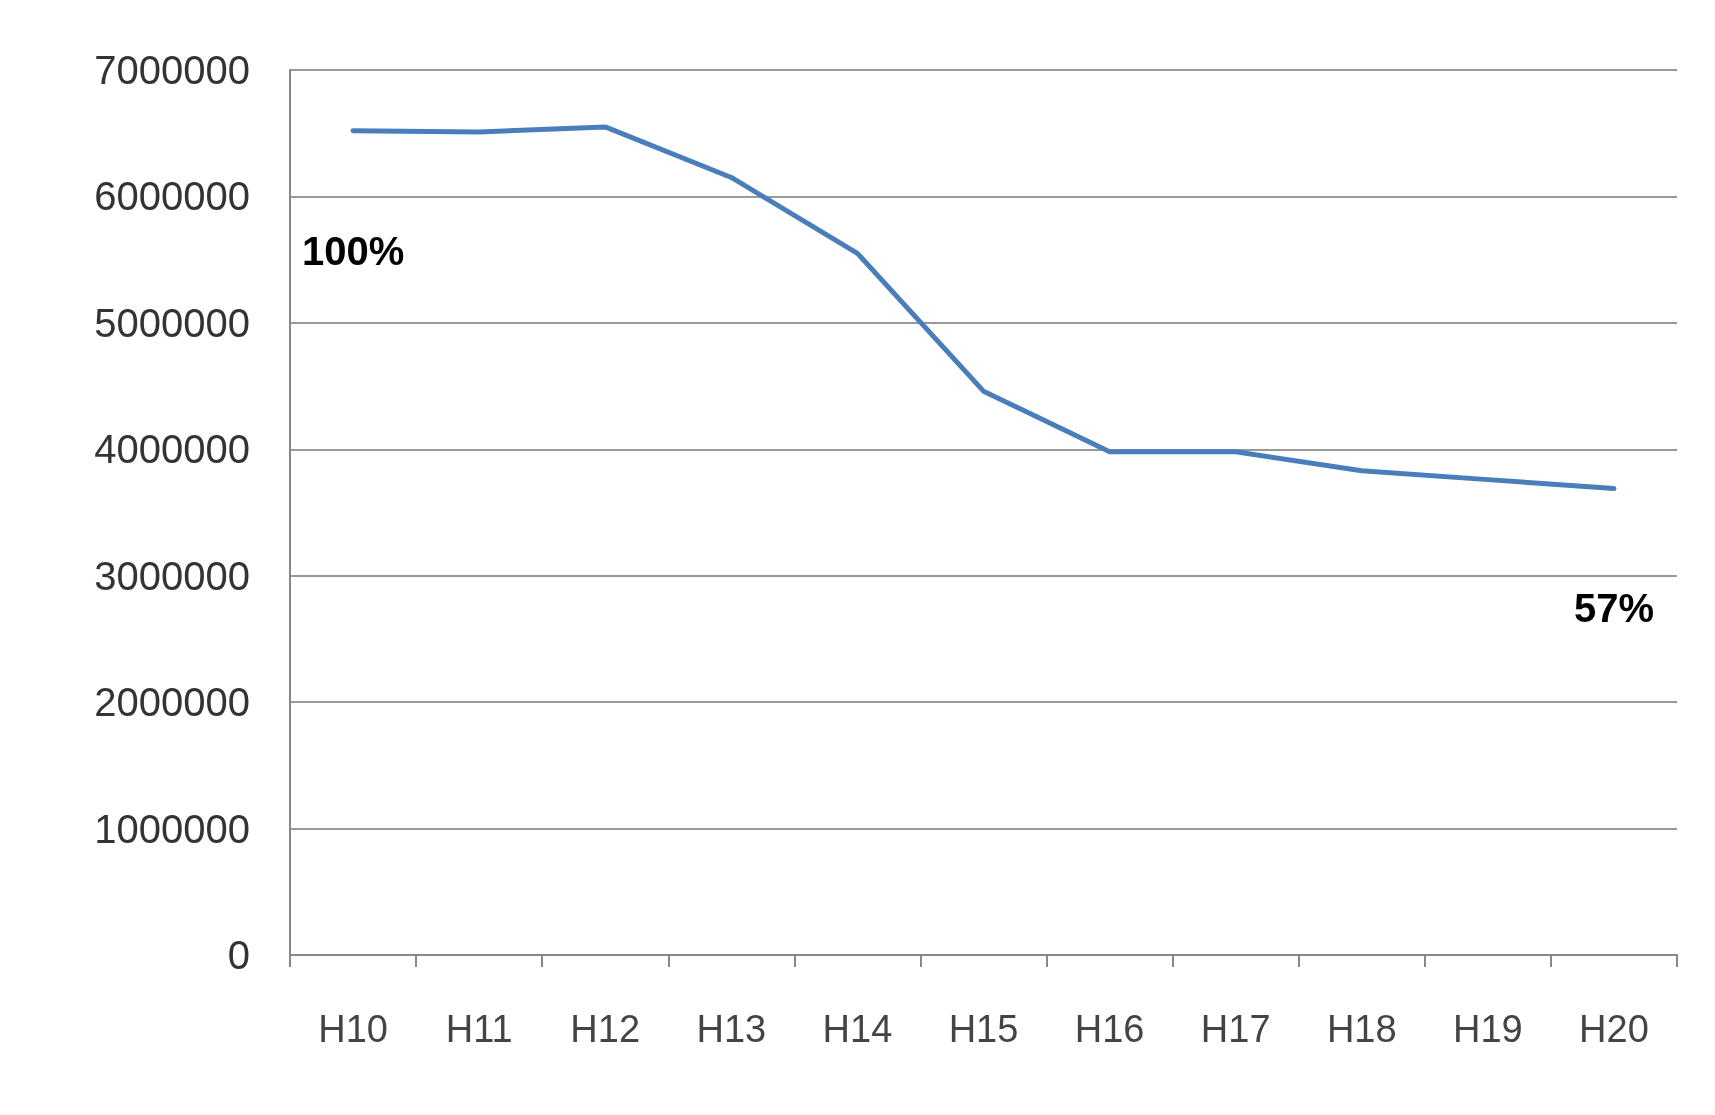 This screenshot has width=1715, height=1115. I want to click on annotation: 57%, so click(1613, 608).